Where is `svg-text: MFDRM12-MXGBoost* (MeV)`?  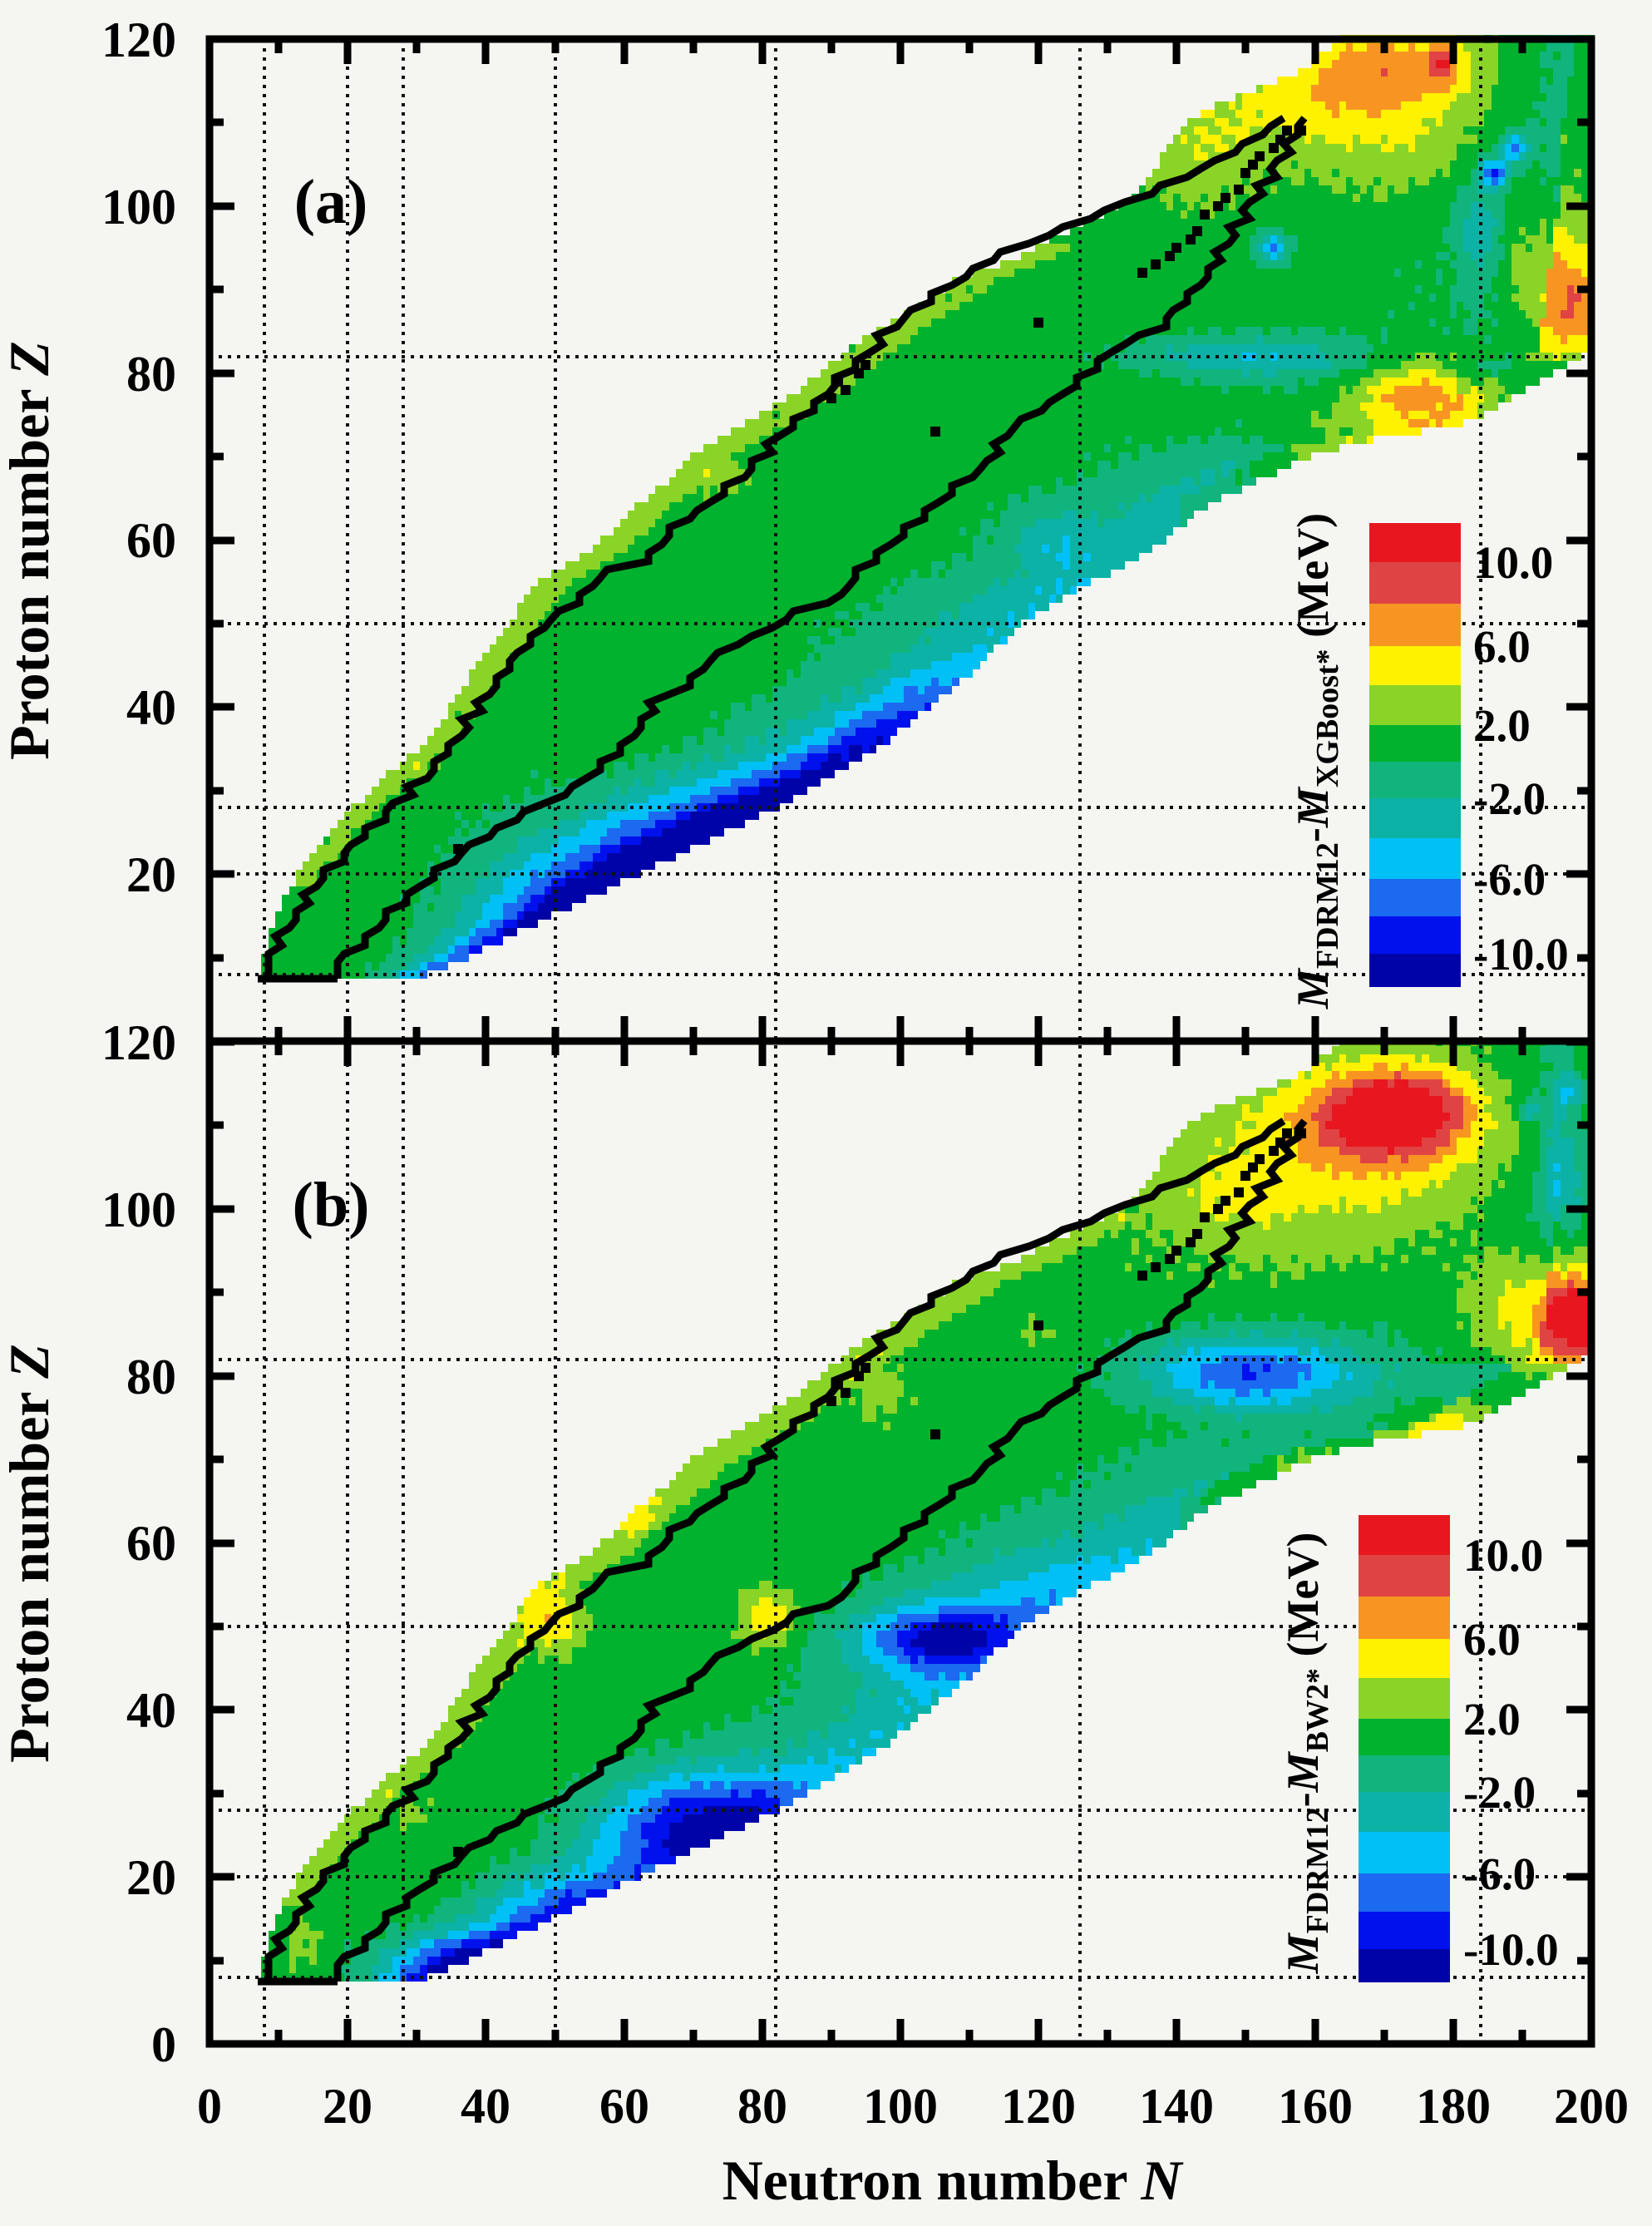
svg-text: MFDRM12-MXGBoost* (MeV) is located at coordinates (1316, 761).